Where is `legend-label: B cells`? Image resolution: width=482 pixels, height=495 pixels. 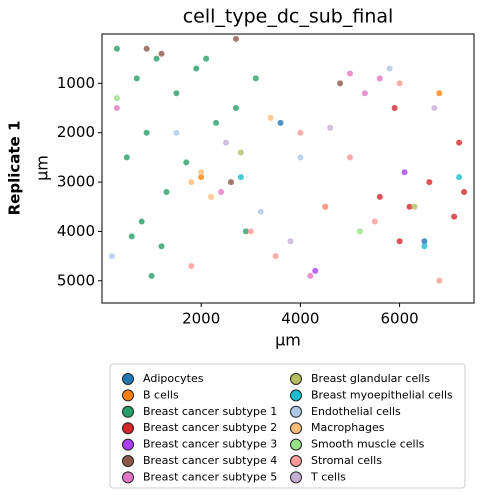
legend-label: B cells is located at coordinates (161, 394).